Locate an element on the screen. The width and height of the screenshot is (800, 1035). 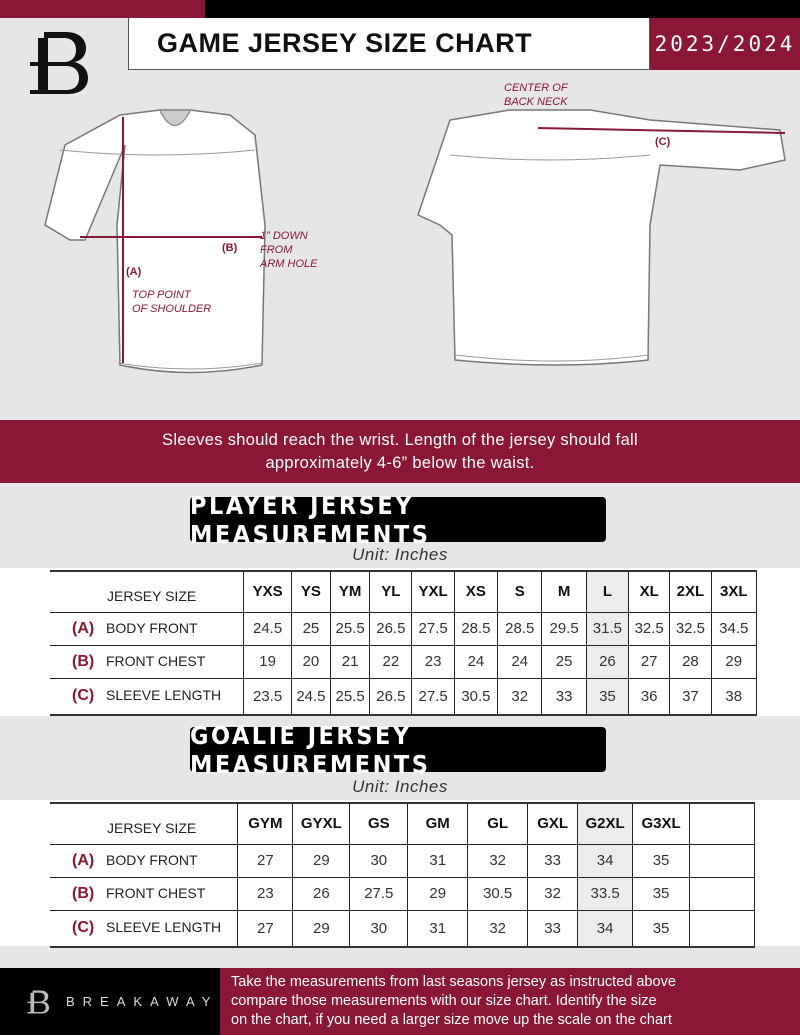
measurement-cell: 19 is located at coordinates (267, 661).